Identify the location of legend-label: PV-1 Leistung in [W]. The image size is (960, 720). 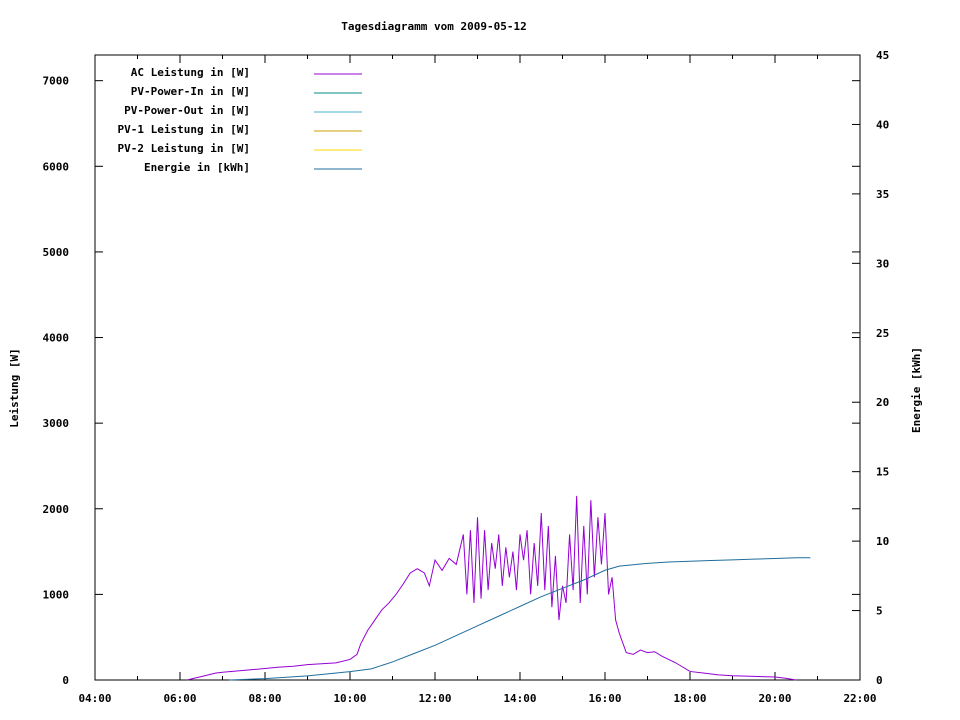
(184, 129).